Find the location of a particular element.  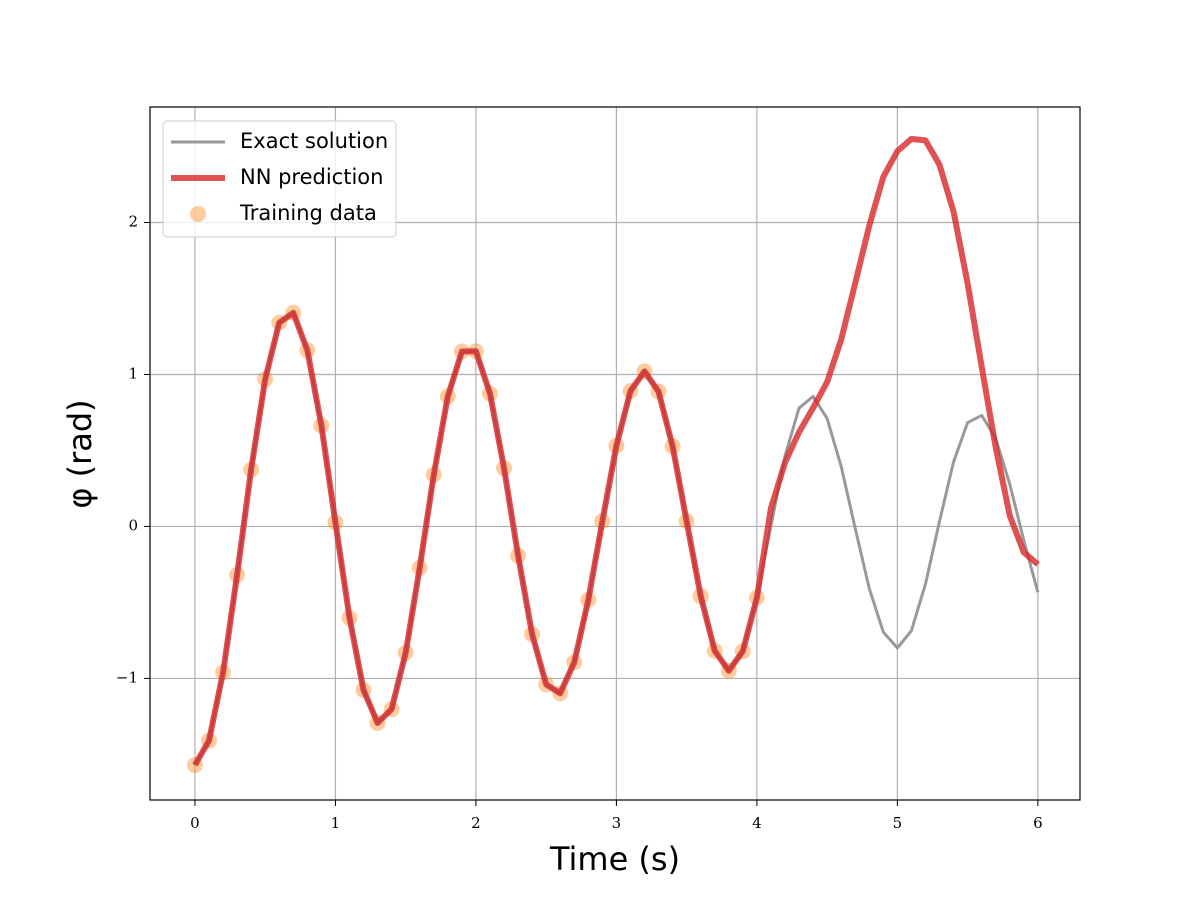

legend-label: Training data is located at coordinates (308, 213).